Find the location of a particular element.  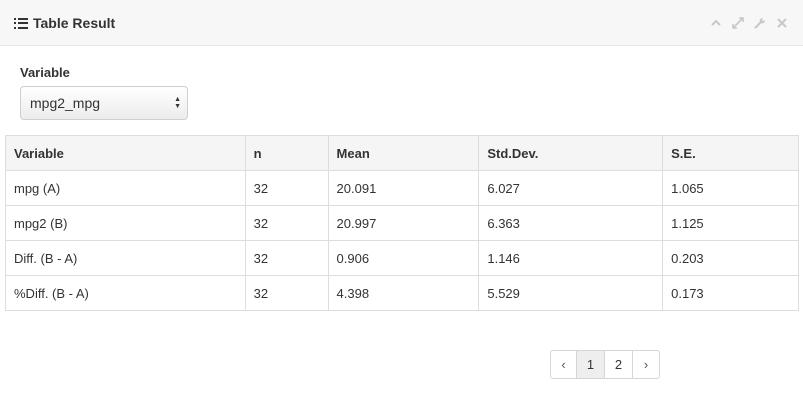

variable-select: mpg2_mpg ▲ ▼ is located at coordinates (104, 103).